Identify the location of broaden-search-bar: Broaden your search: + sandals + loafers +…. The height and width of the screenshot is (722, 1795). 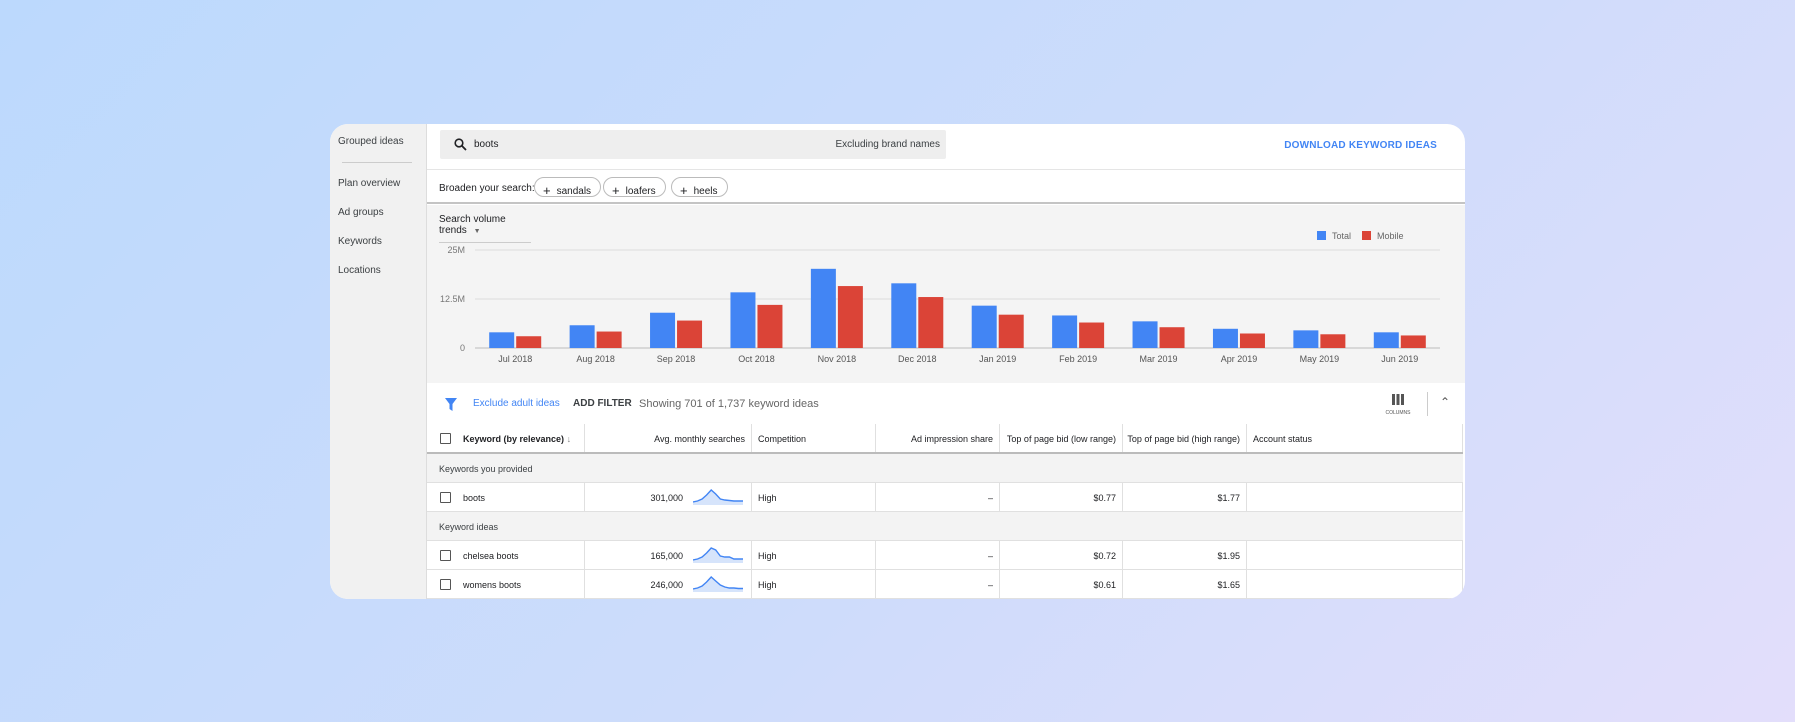
(946, 186).